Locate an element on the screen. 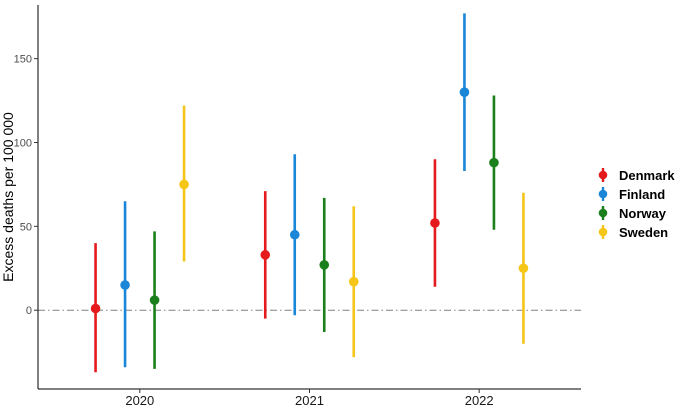 The image size is (680, 406). legend-key-point-norway is located at coordinates (603, 213).